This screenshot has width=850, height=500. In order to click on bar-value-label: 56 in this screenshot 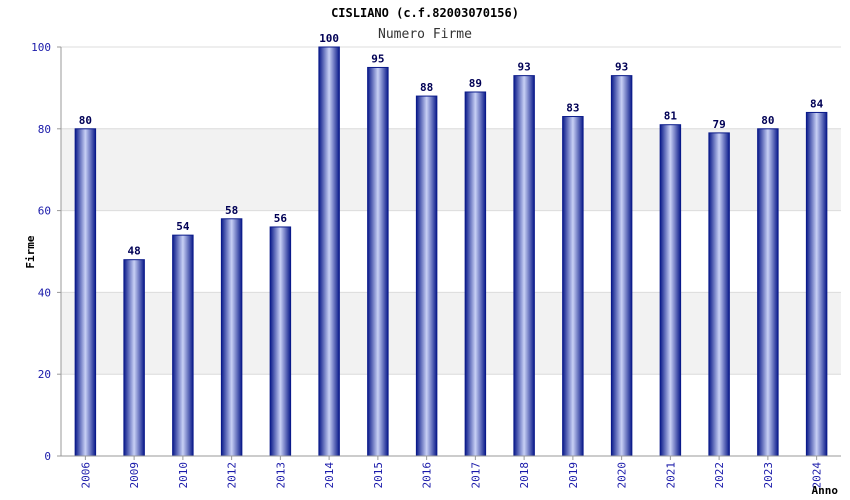, I will do `click(281, 218)`.